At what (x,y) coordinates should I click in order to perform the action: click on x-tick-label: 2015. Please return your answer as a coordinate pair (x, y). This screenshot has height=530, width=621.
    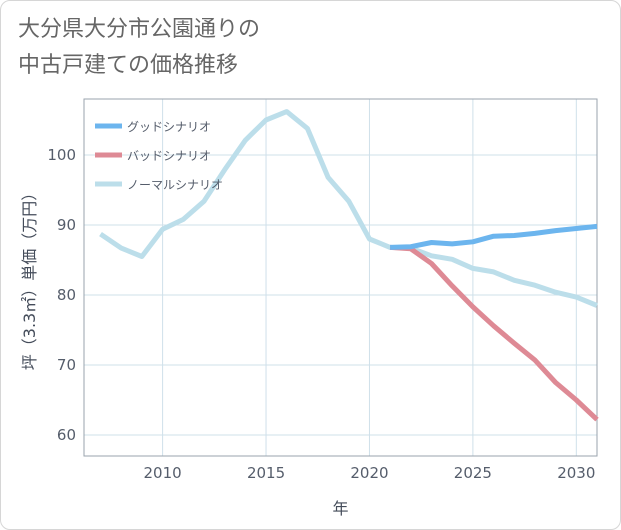
    Looking at the image, I should click on (266, 473).